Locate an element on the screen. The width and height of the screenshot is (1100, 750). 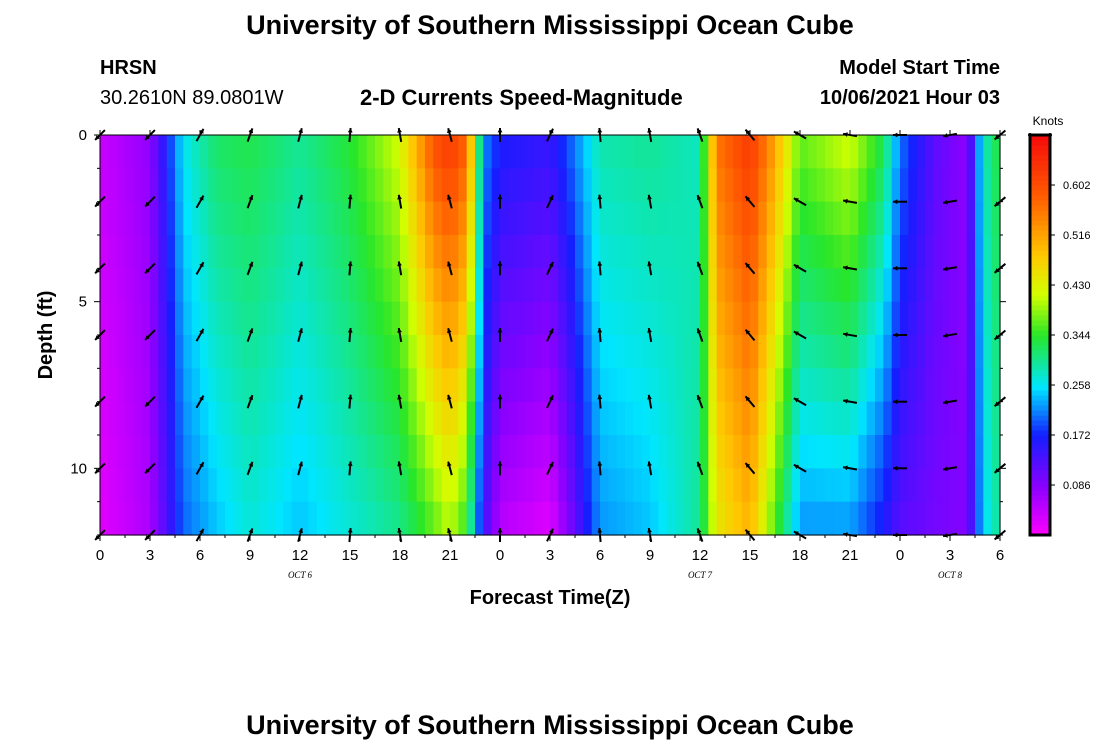
colorbar-tick-label: 0.172 is located at coordinates (1077, 436).